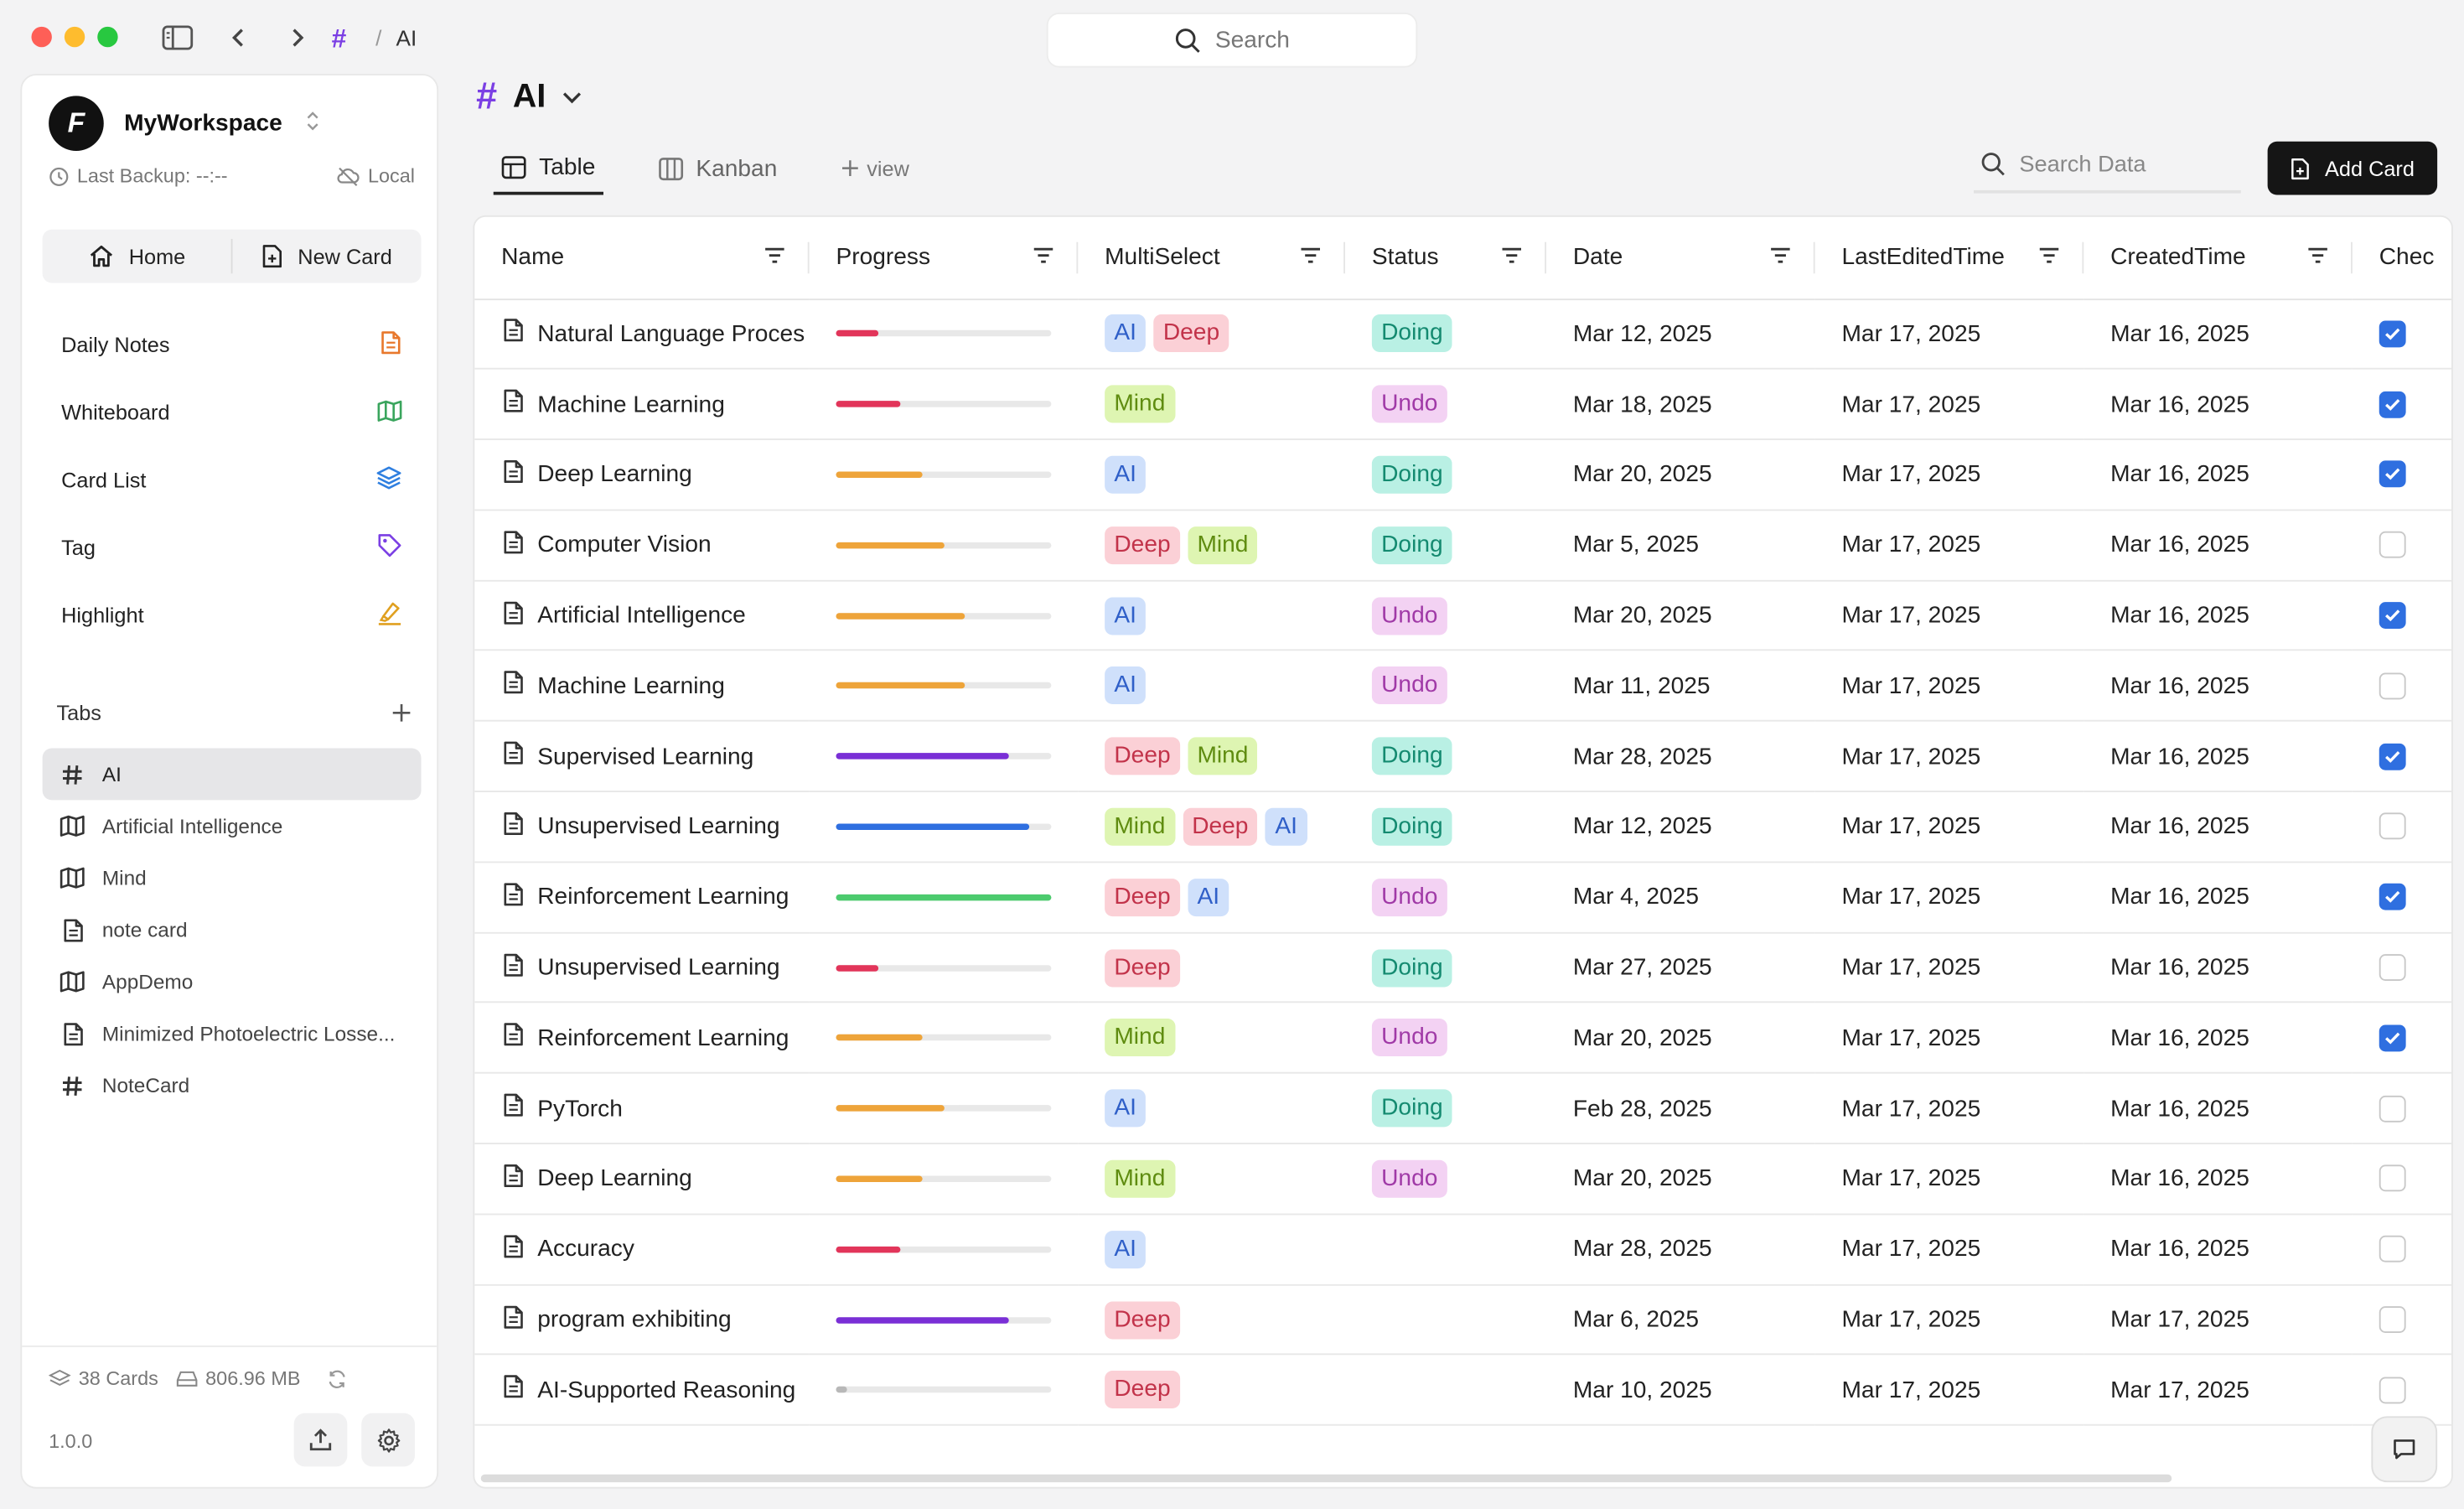 The image size is (2464, 1509). I want to click on multiselect-cell: AI Deep, so click(1211, 334).